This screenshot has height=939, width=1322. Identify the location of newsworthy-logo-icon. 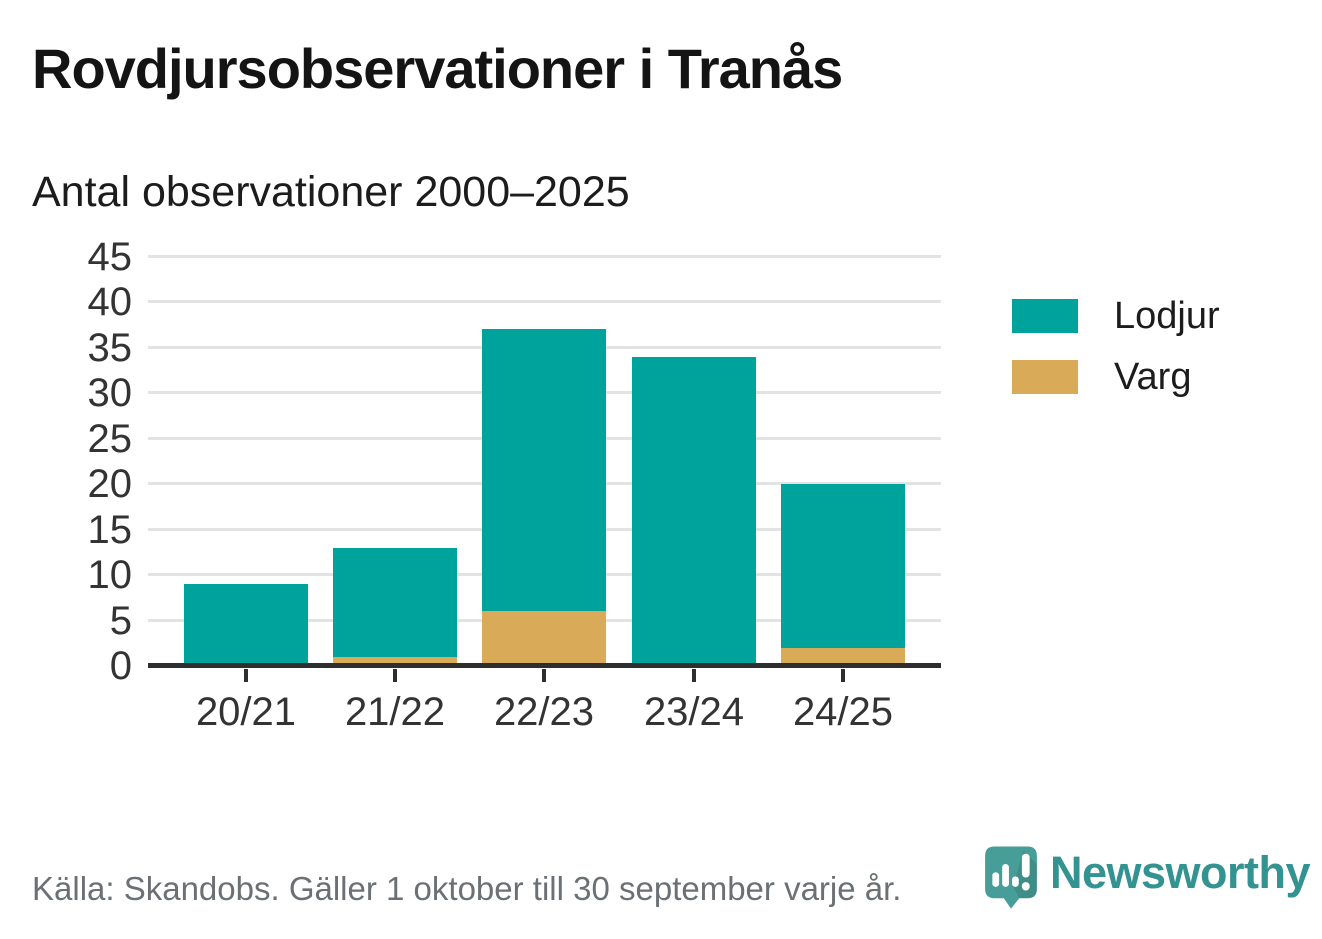
(1011, 877).